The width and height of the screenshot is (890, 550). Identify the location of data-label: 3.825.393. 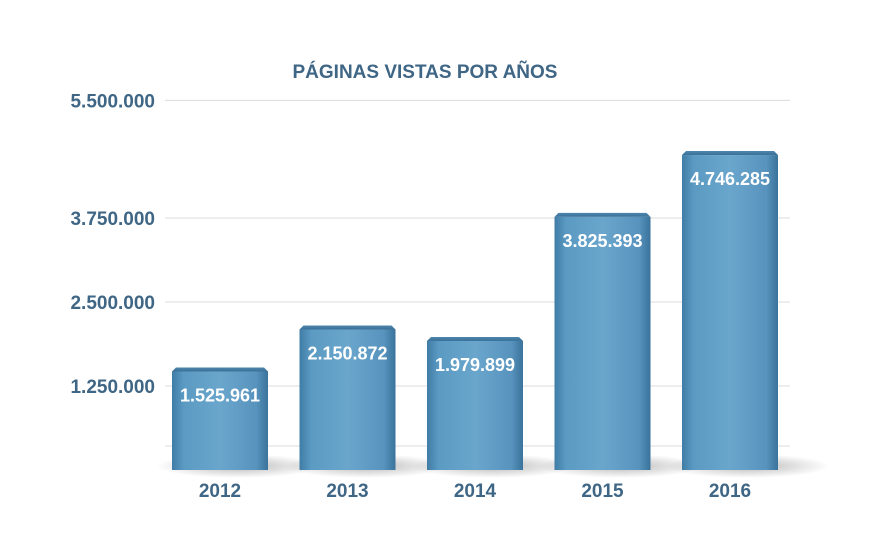
(602, 241).